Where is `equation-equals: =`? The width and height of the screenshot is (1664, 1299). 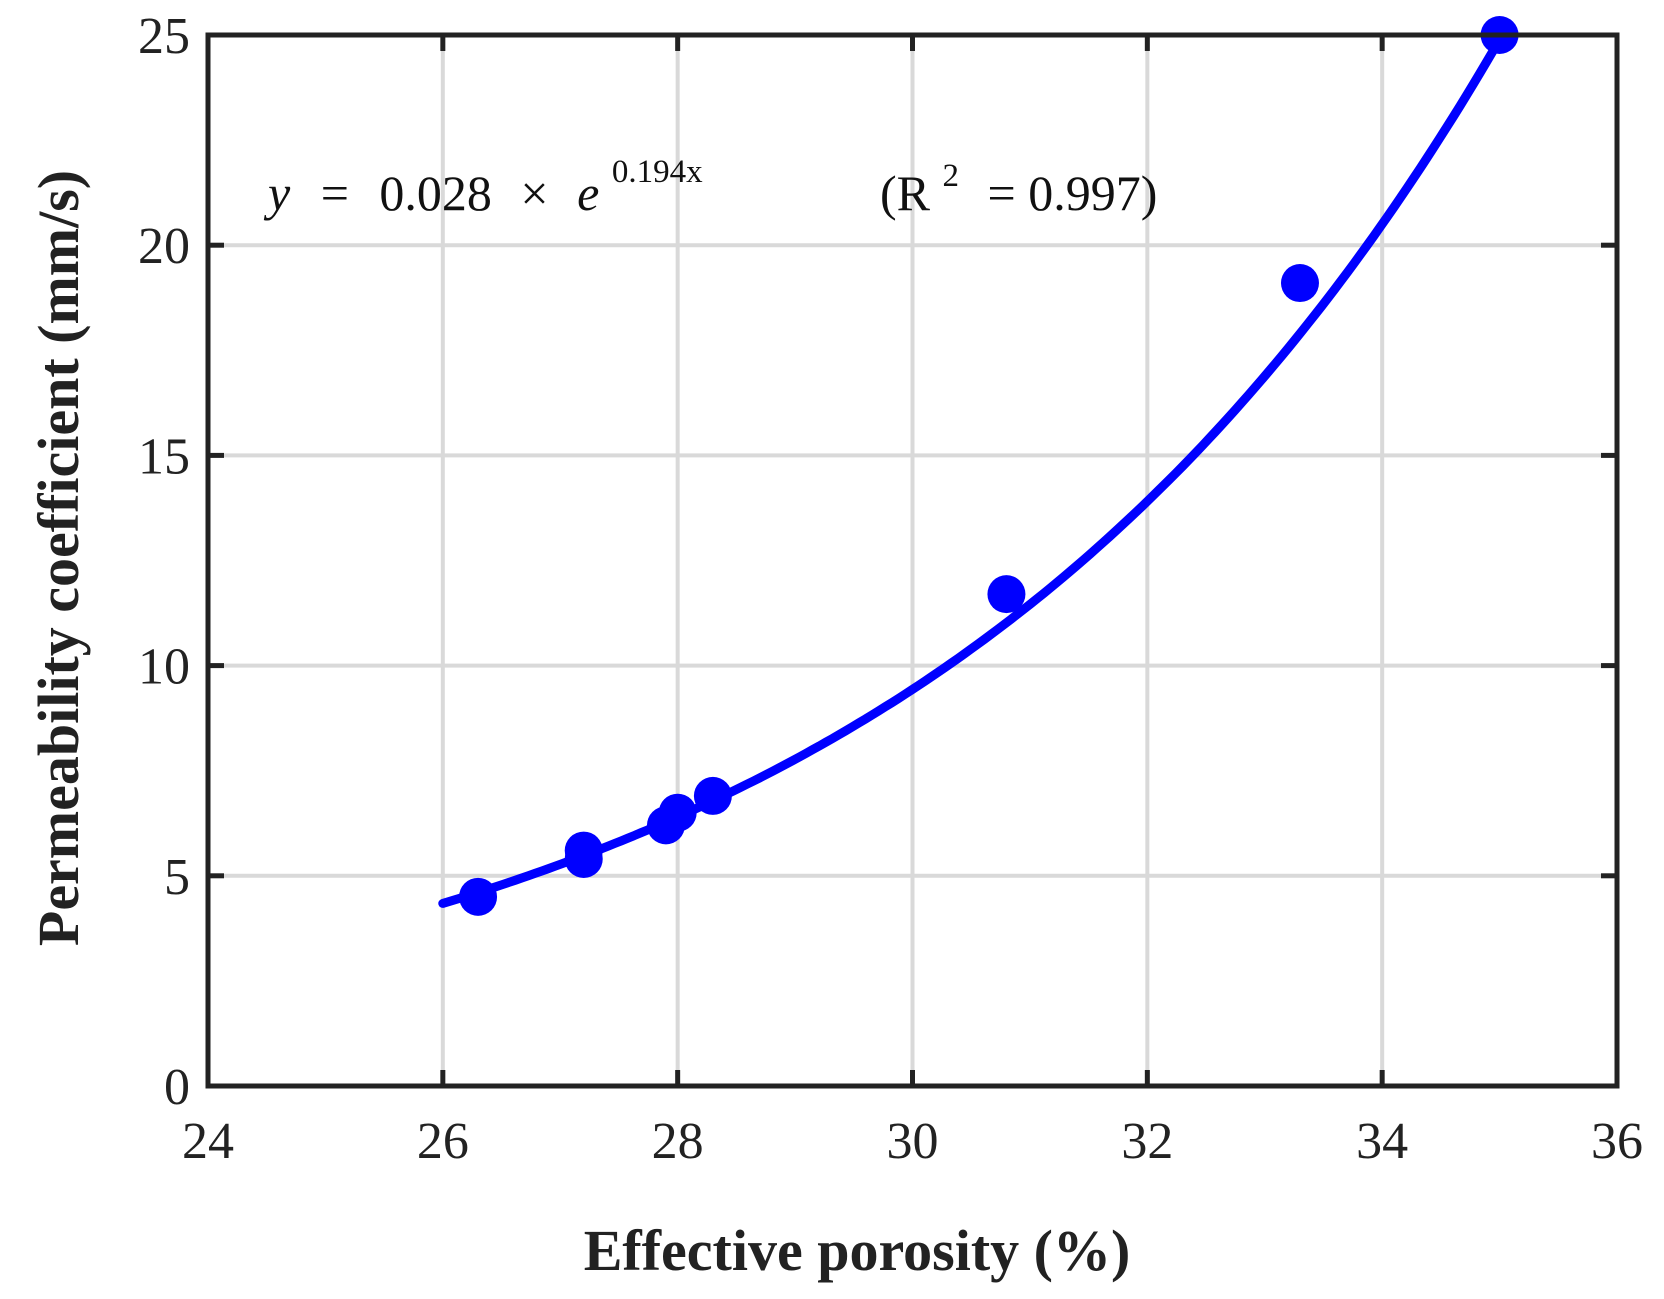
equation-equals: = is located at coordinates (335, 193).